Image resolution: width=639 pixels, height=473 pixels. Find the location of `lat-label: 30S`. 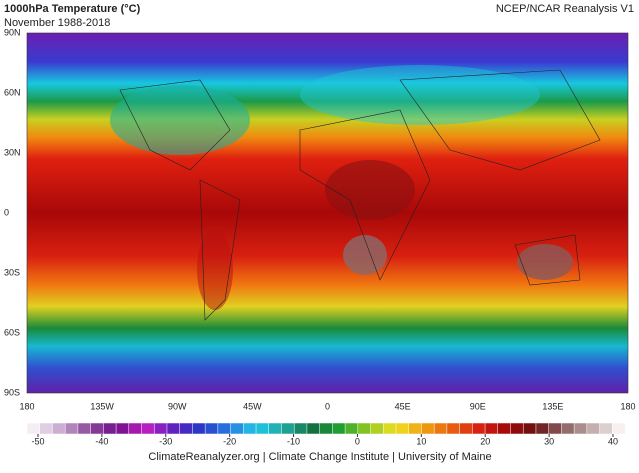

lat-label: 30S is located at coordinates (12, 272).